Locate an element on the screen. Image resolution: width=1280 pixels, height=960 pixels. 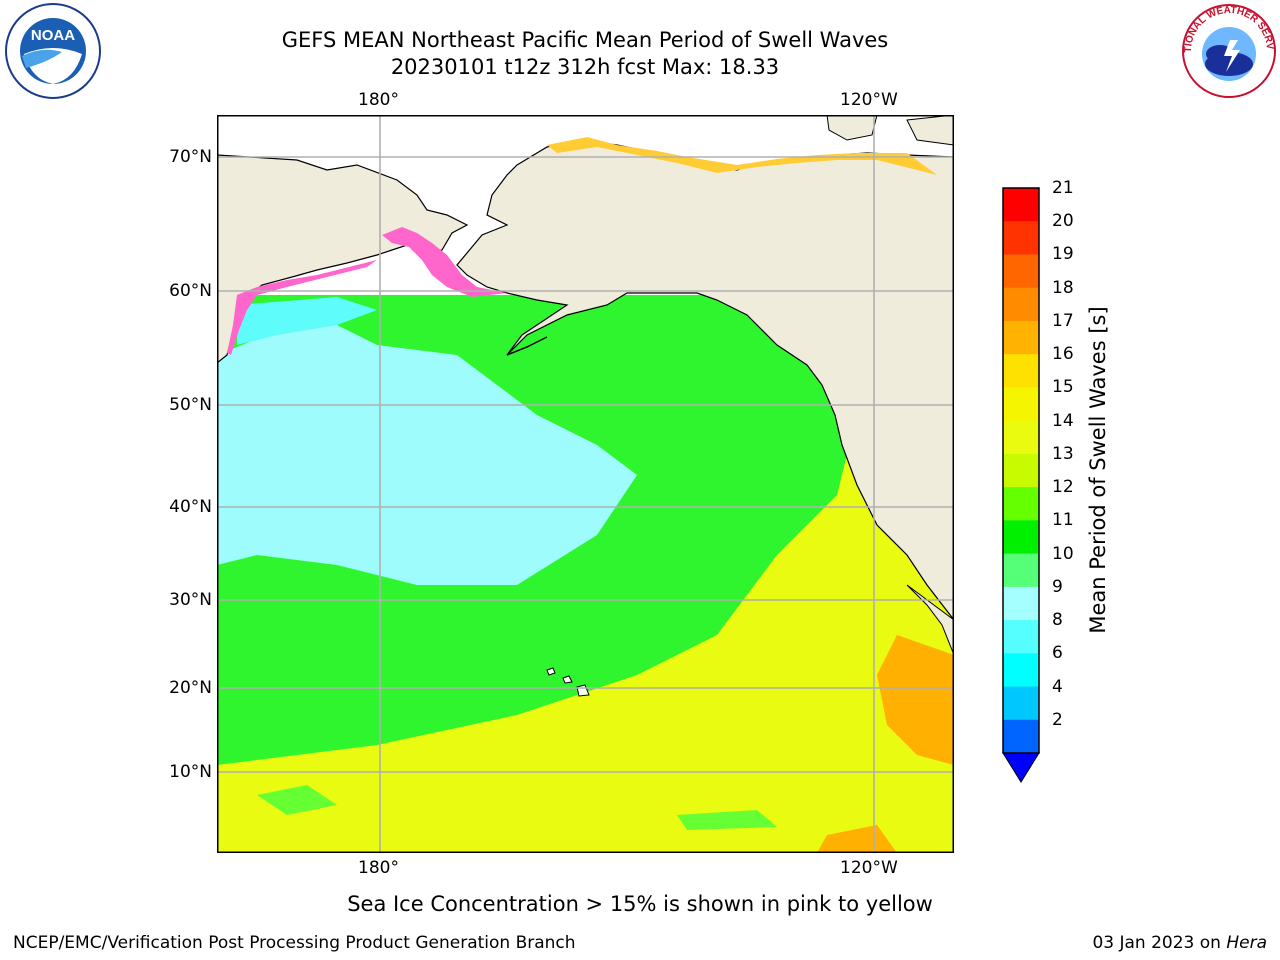
colorbar-label: Mean Period of Swell Waves [s] is located at coordinates (1098, 470).